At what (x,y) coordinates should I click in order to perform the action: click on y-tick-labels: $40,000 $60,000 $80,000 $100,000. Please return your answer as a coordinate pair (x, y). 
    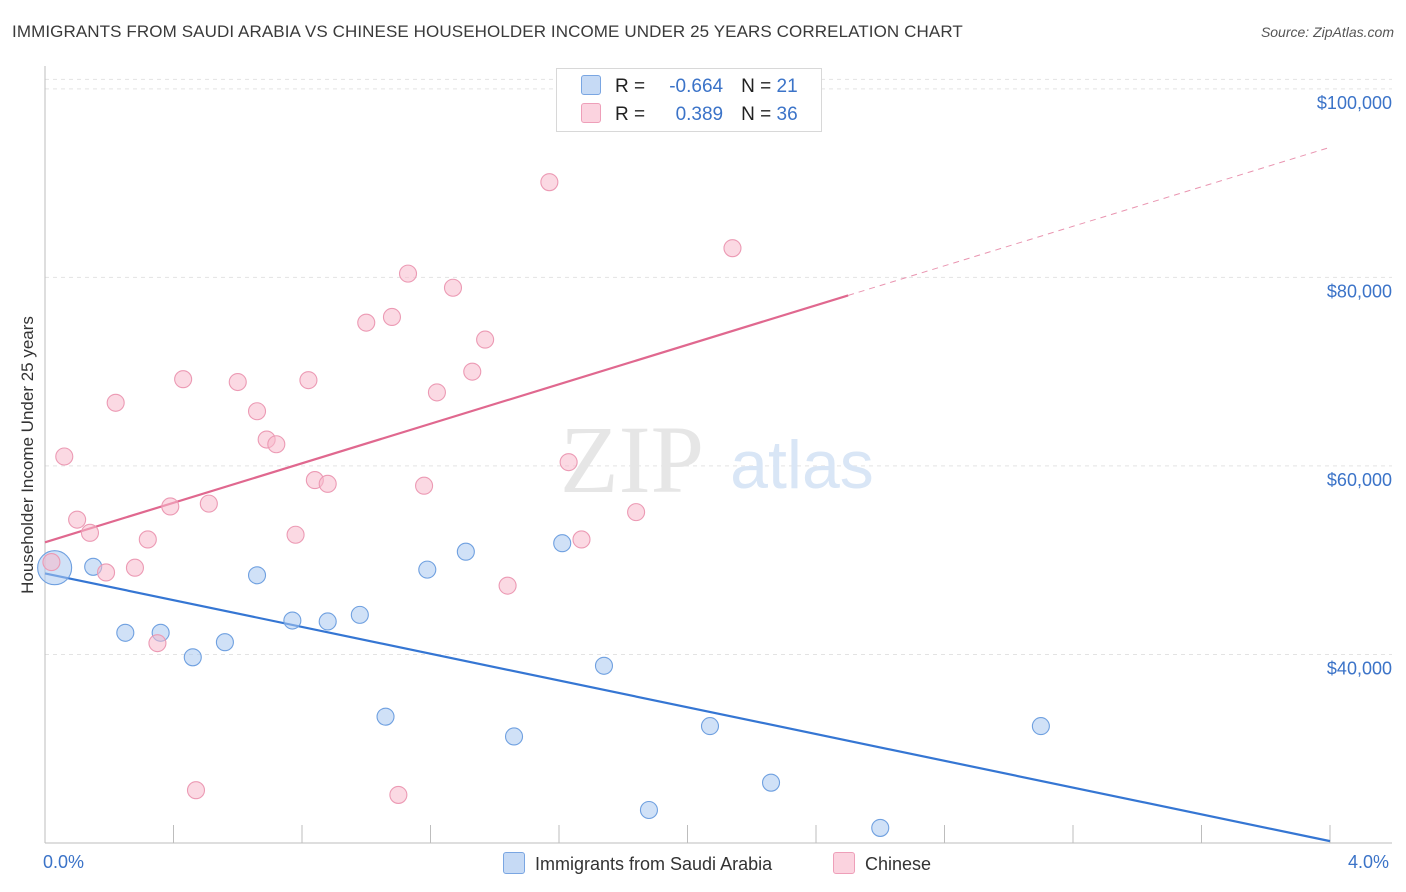
    Looking at the image, I should click on (1354, 386).